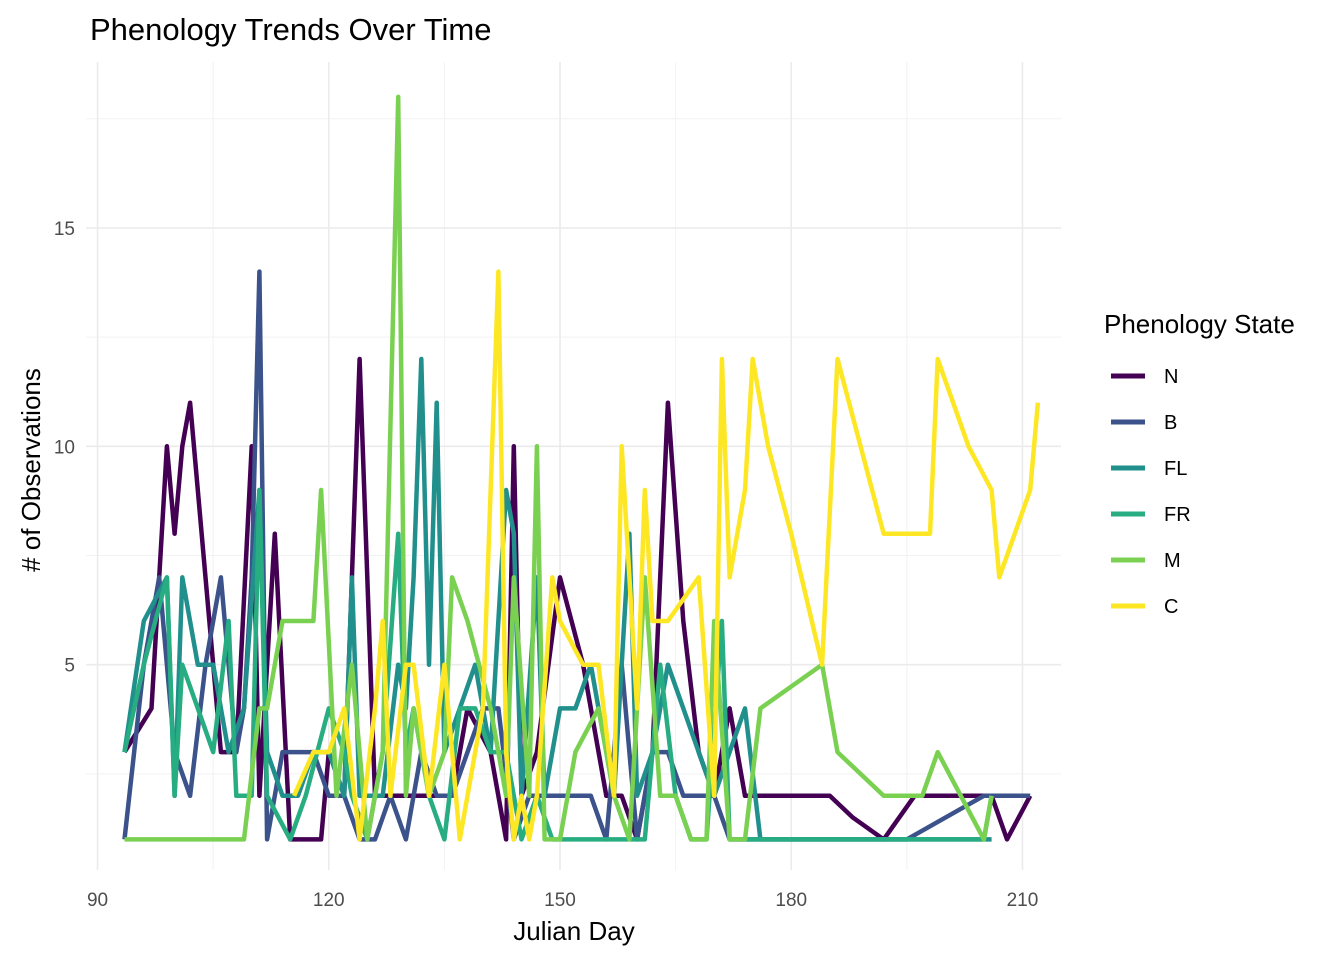  I want to click on x-tick-label: 180, so click(791, 900).